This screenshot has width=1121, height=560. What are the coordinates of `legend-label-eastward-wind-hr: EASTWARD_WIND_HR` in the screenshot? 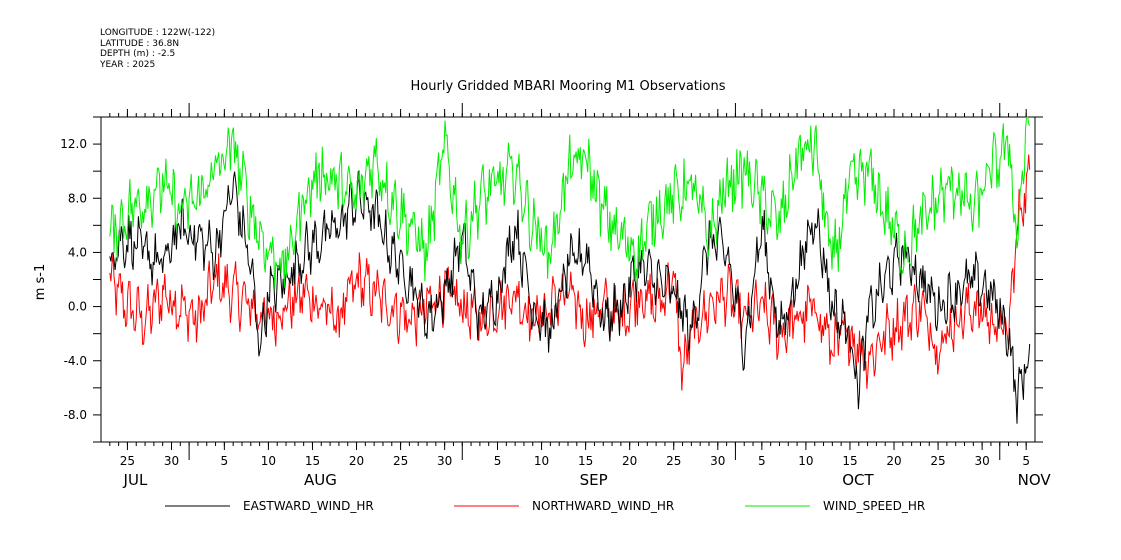 It's located at (308, 506).